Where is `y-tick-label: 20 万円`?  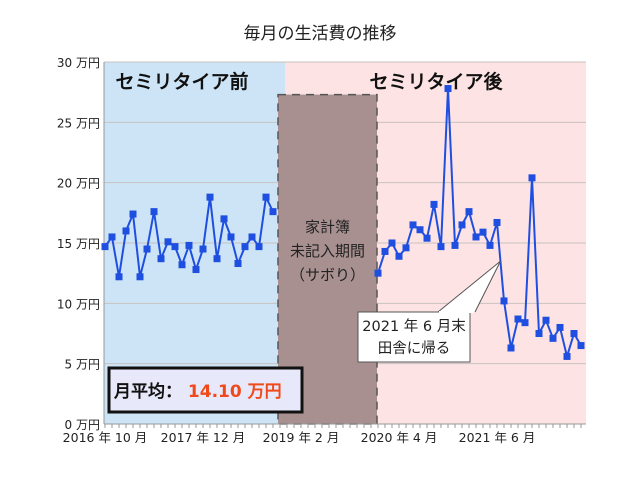
y-tick-label: 20 万円 is located at coordinates (78, 184).